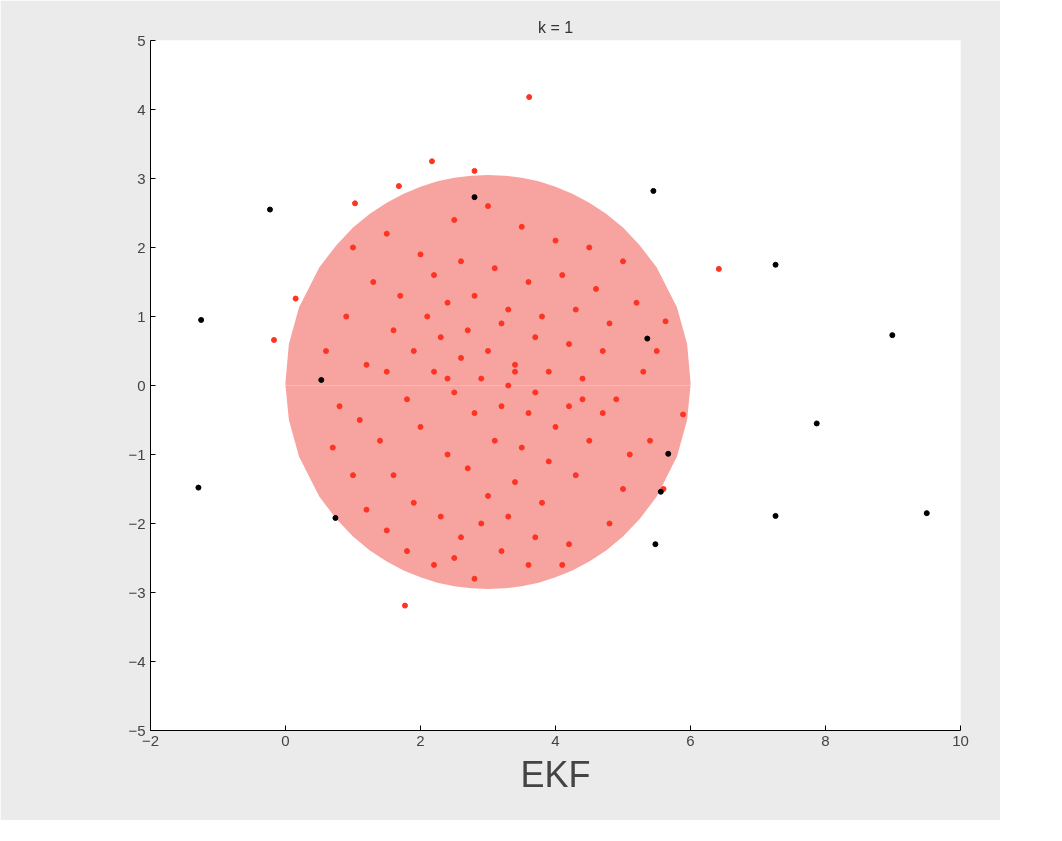  Describe the element at coordinates (141, 316) in the screenshot. I see `y-tick-label: 1` at that location.